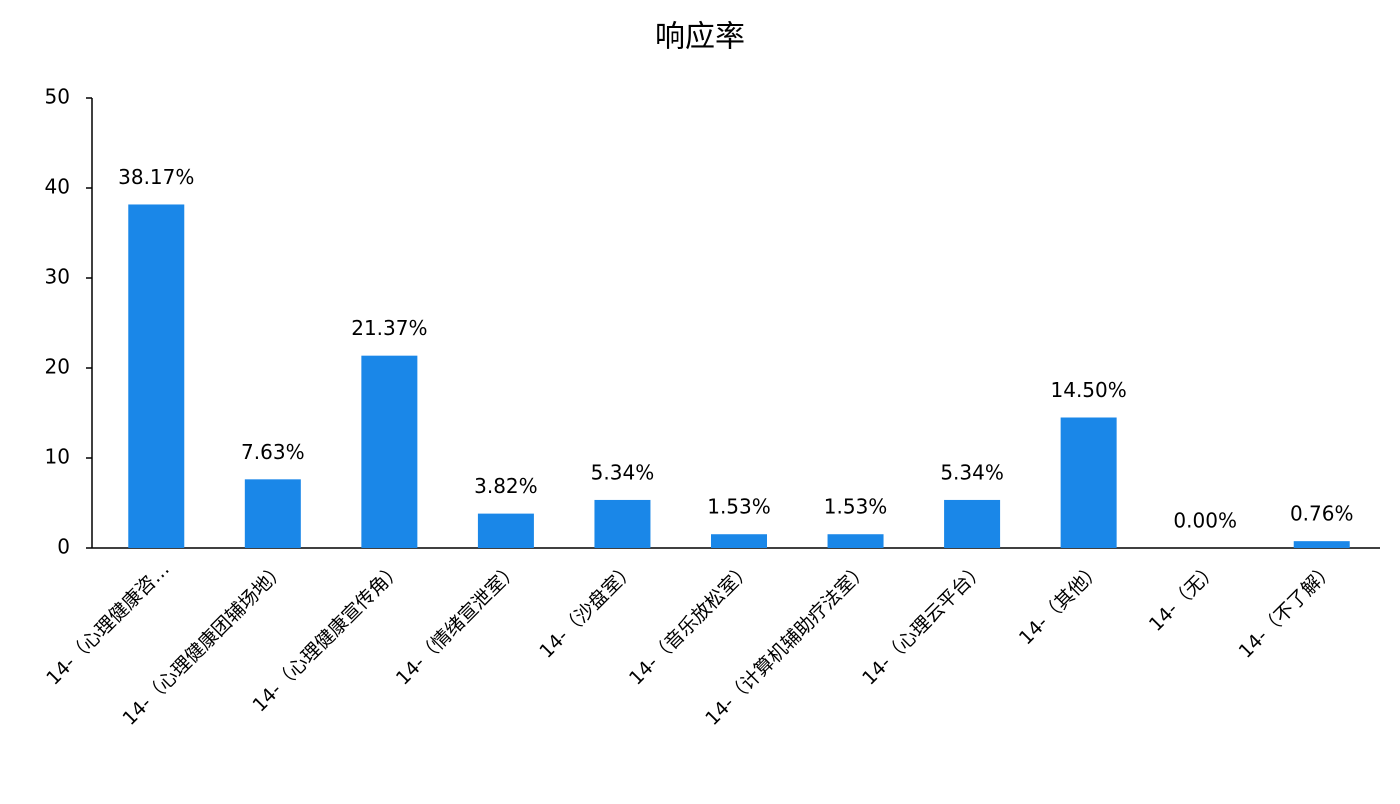 The image size is (1400, 804). Describe the element at coordinates (57, 367) in the screenshot. I see `y-tick-label: 20` at that location.